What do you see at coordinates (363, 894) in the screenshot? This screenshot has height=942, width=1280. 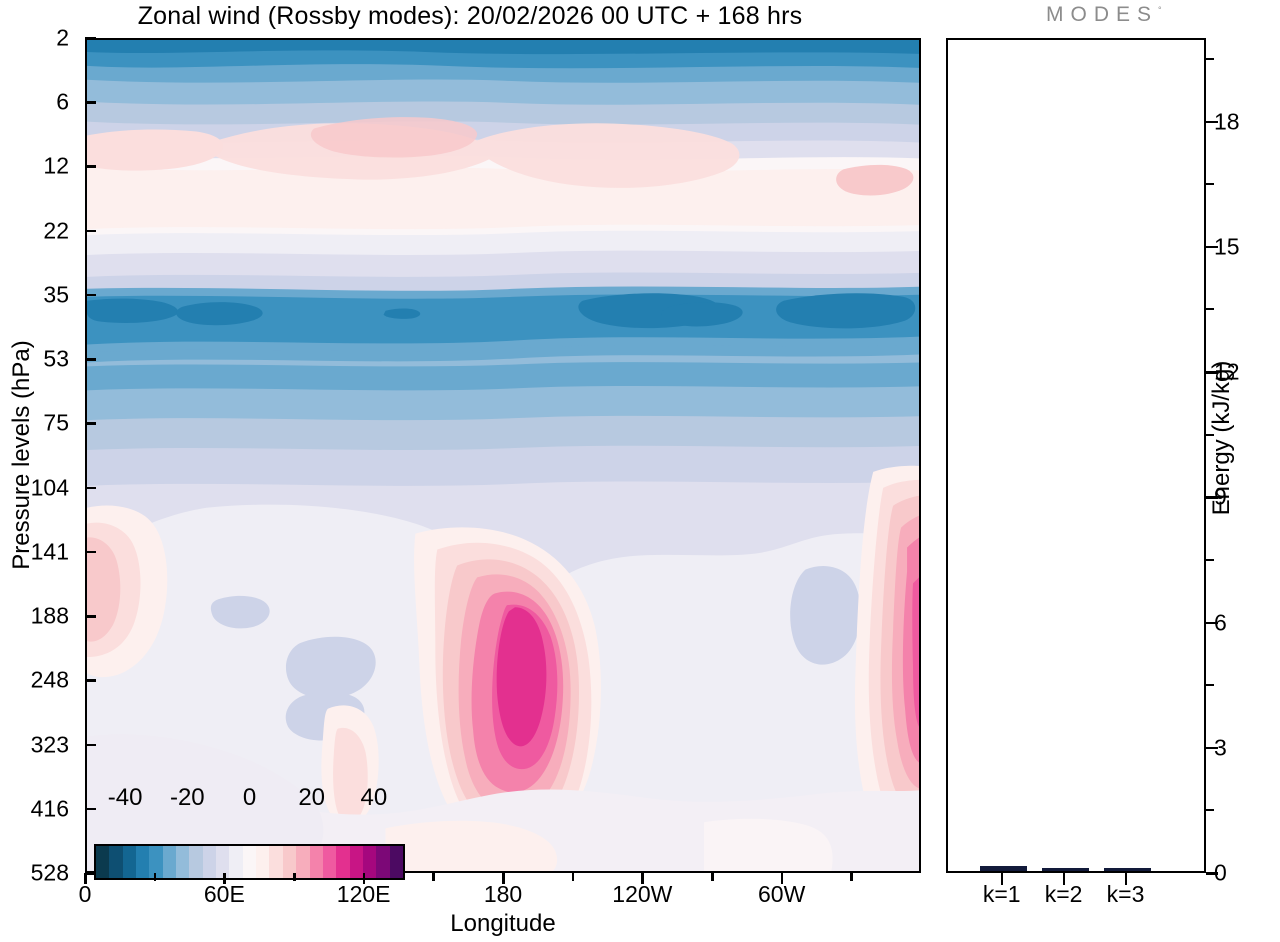 I see `x-tick-label-120E: 120E` at bounding box center [363, 894].